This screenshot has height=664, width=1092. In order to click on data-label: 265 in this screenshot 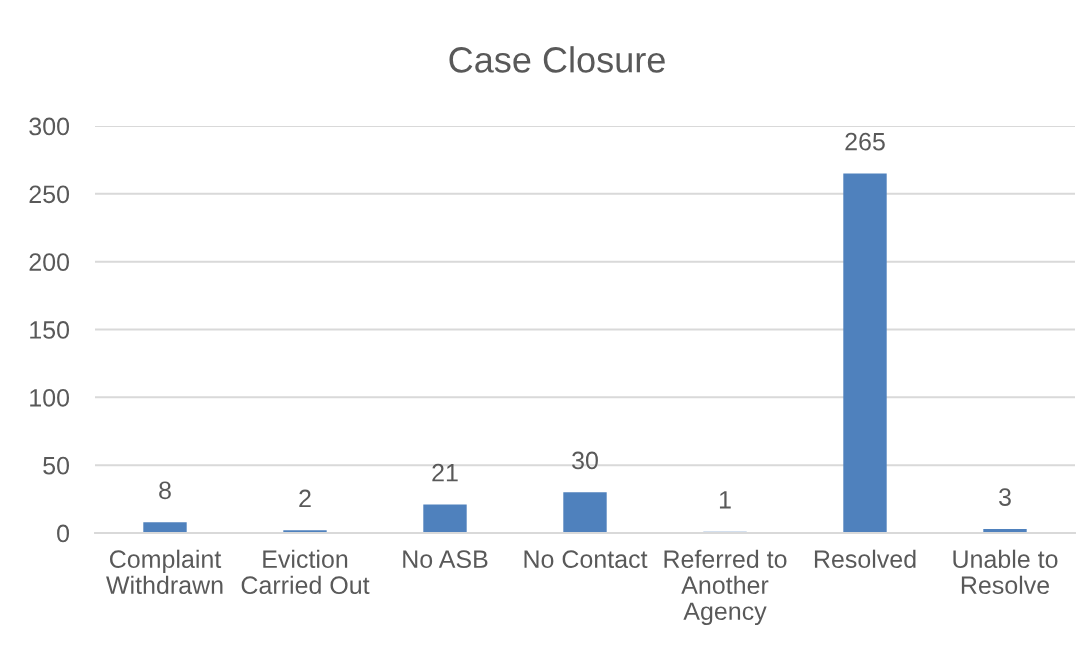, I will do `click(865, 141)`.